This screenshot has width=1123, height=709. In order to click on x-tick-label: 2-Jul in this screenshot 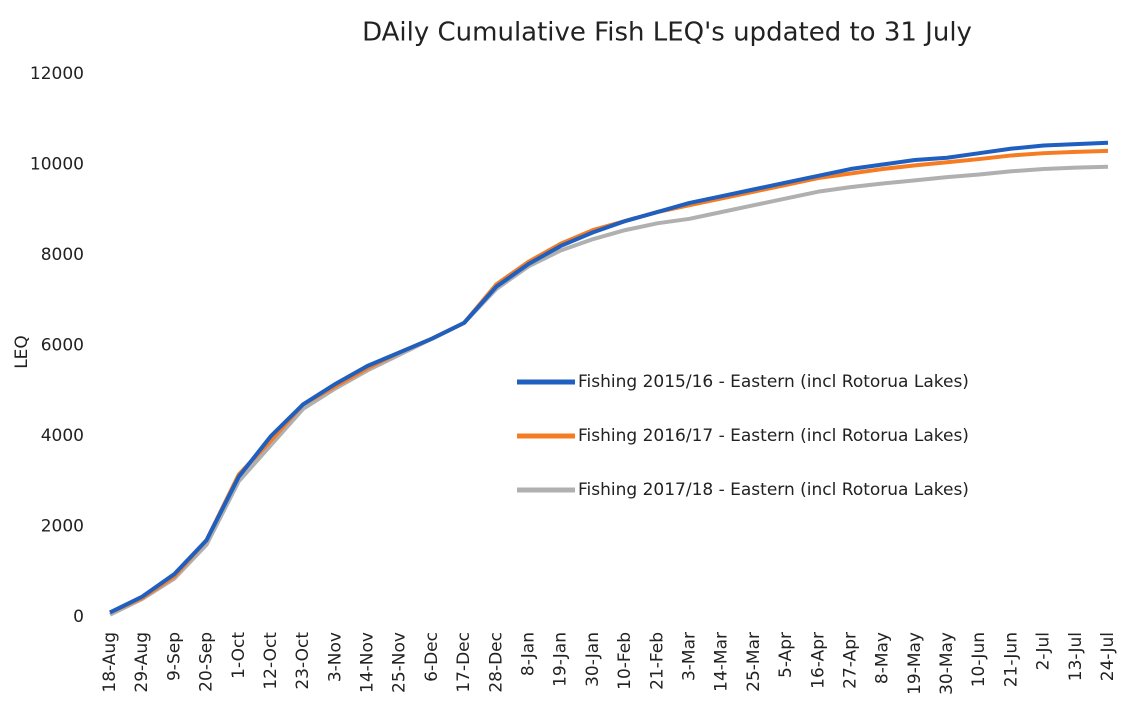, I will do `click(1044, 651)`.